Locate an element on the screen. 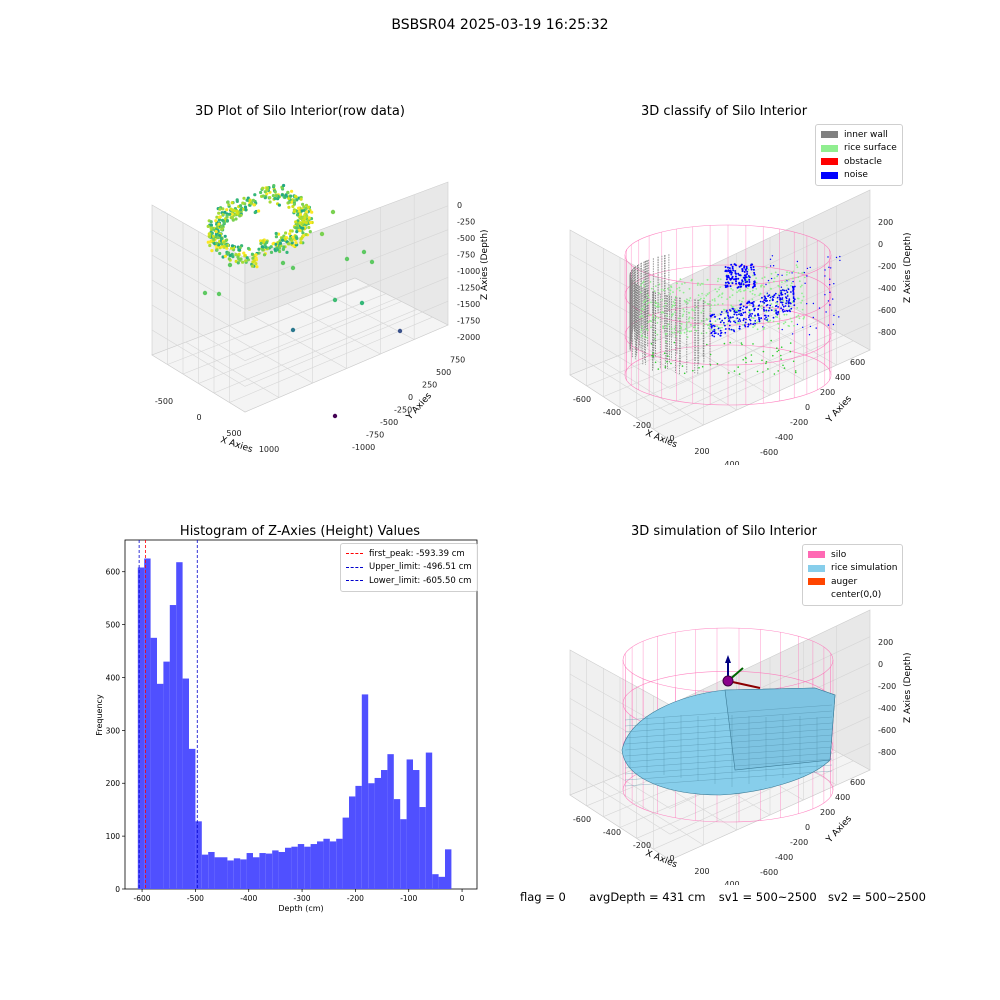 The image size is (1000, 1000). histogram-y-tick: 100 is located at coordinates (113, 836).